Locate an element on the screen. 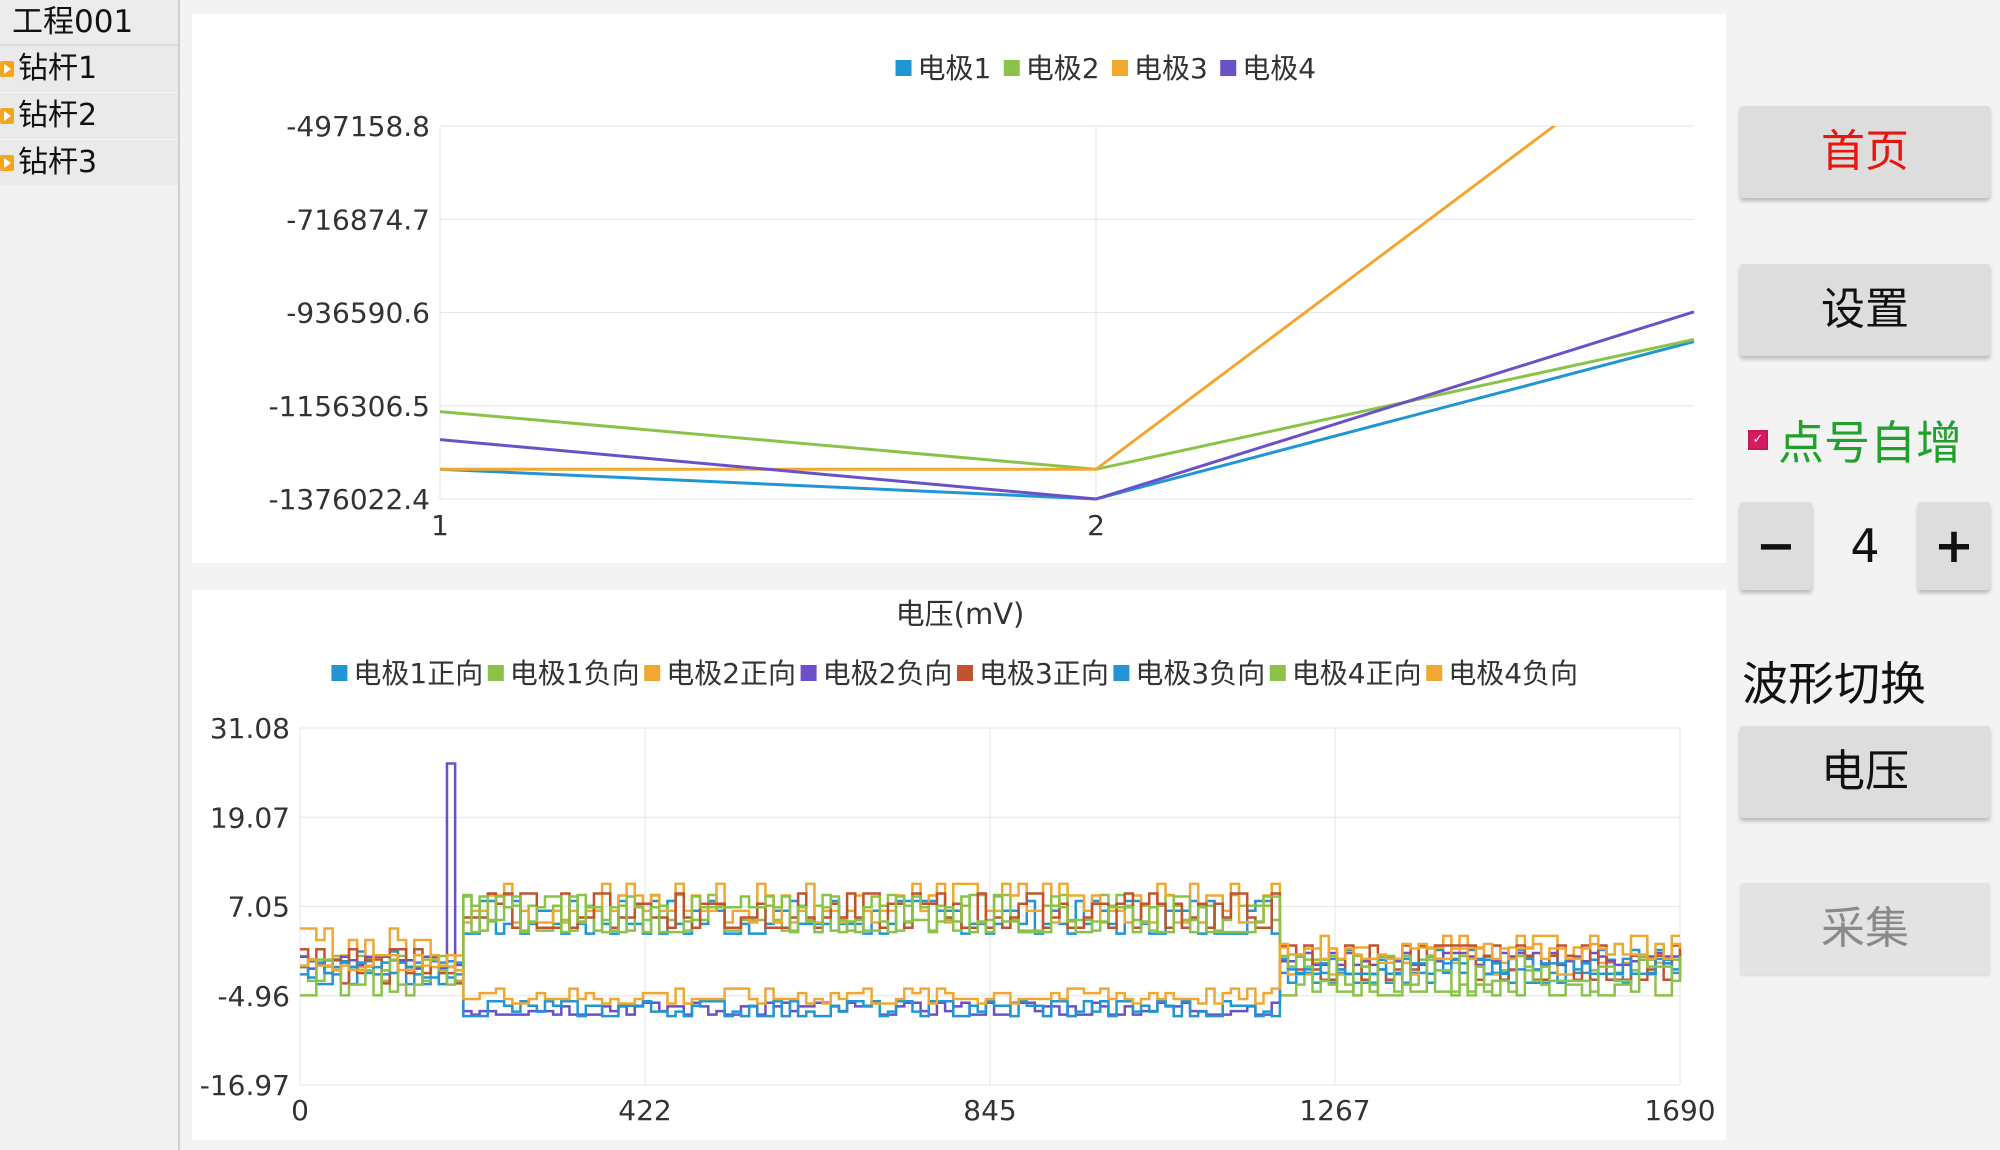  legend-label-7: 电极4负向 is located at coordinates (1513, 673).